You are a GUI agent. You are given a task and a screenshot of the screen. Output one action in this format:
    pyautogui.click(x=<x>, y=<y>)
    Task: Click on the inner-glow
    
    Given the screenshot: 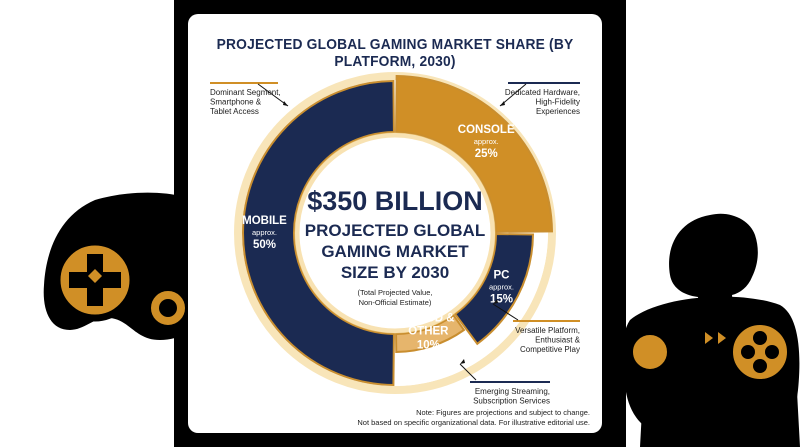 What is the action you would take?
    pyautogui.click(x=395, y=233)
    